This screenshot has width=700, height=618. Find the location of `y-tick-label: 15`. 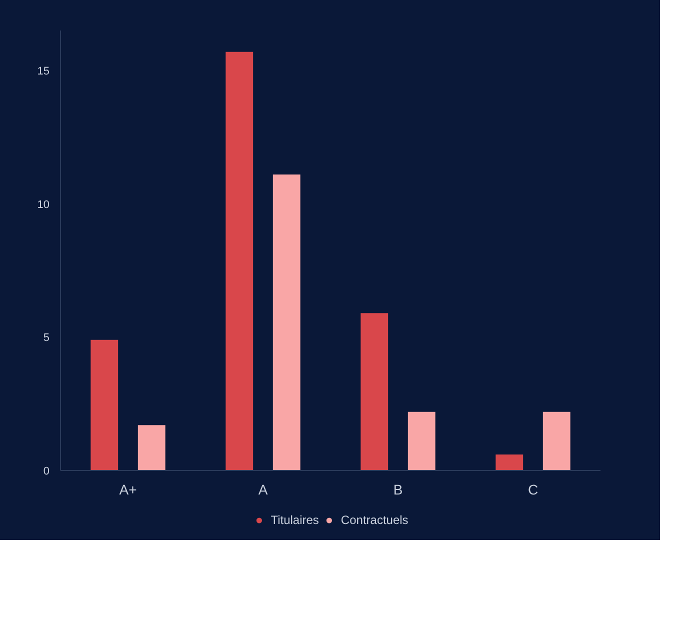

y-tick-label: 15 is located at coordinates (43, 72).